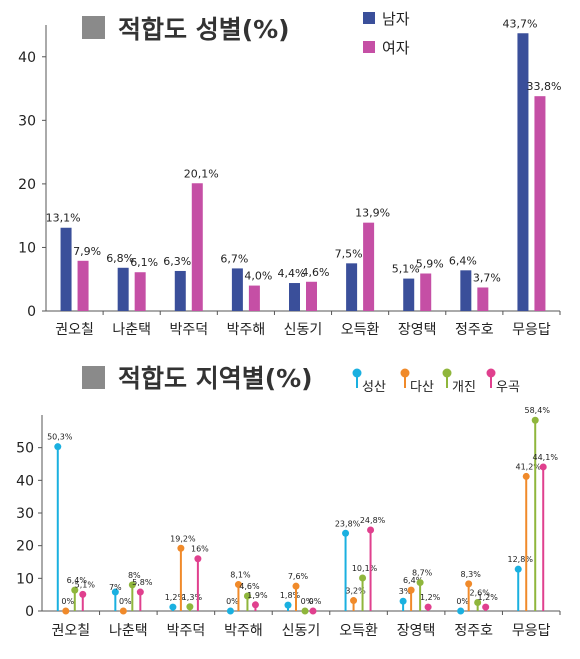 The image size is (580, 659). Describe the element at coordinates (422, 387) in the screenshot. I see `legend-label: 다산` at that location.